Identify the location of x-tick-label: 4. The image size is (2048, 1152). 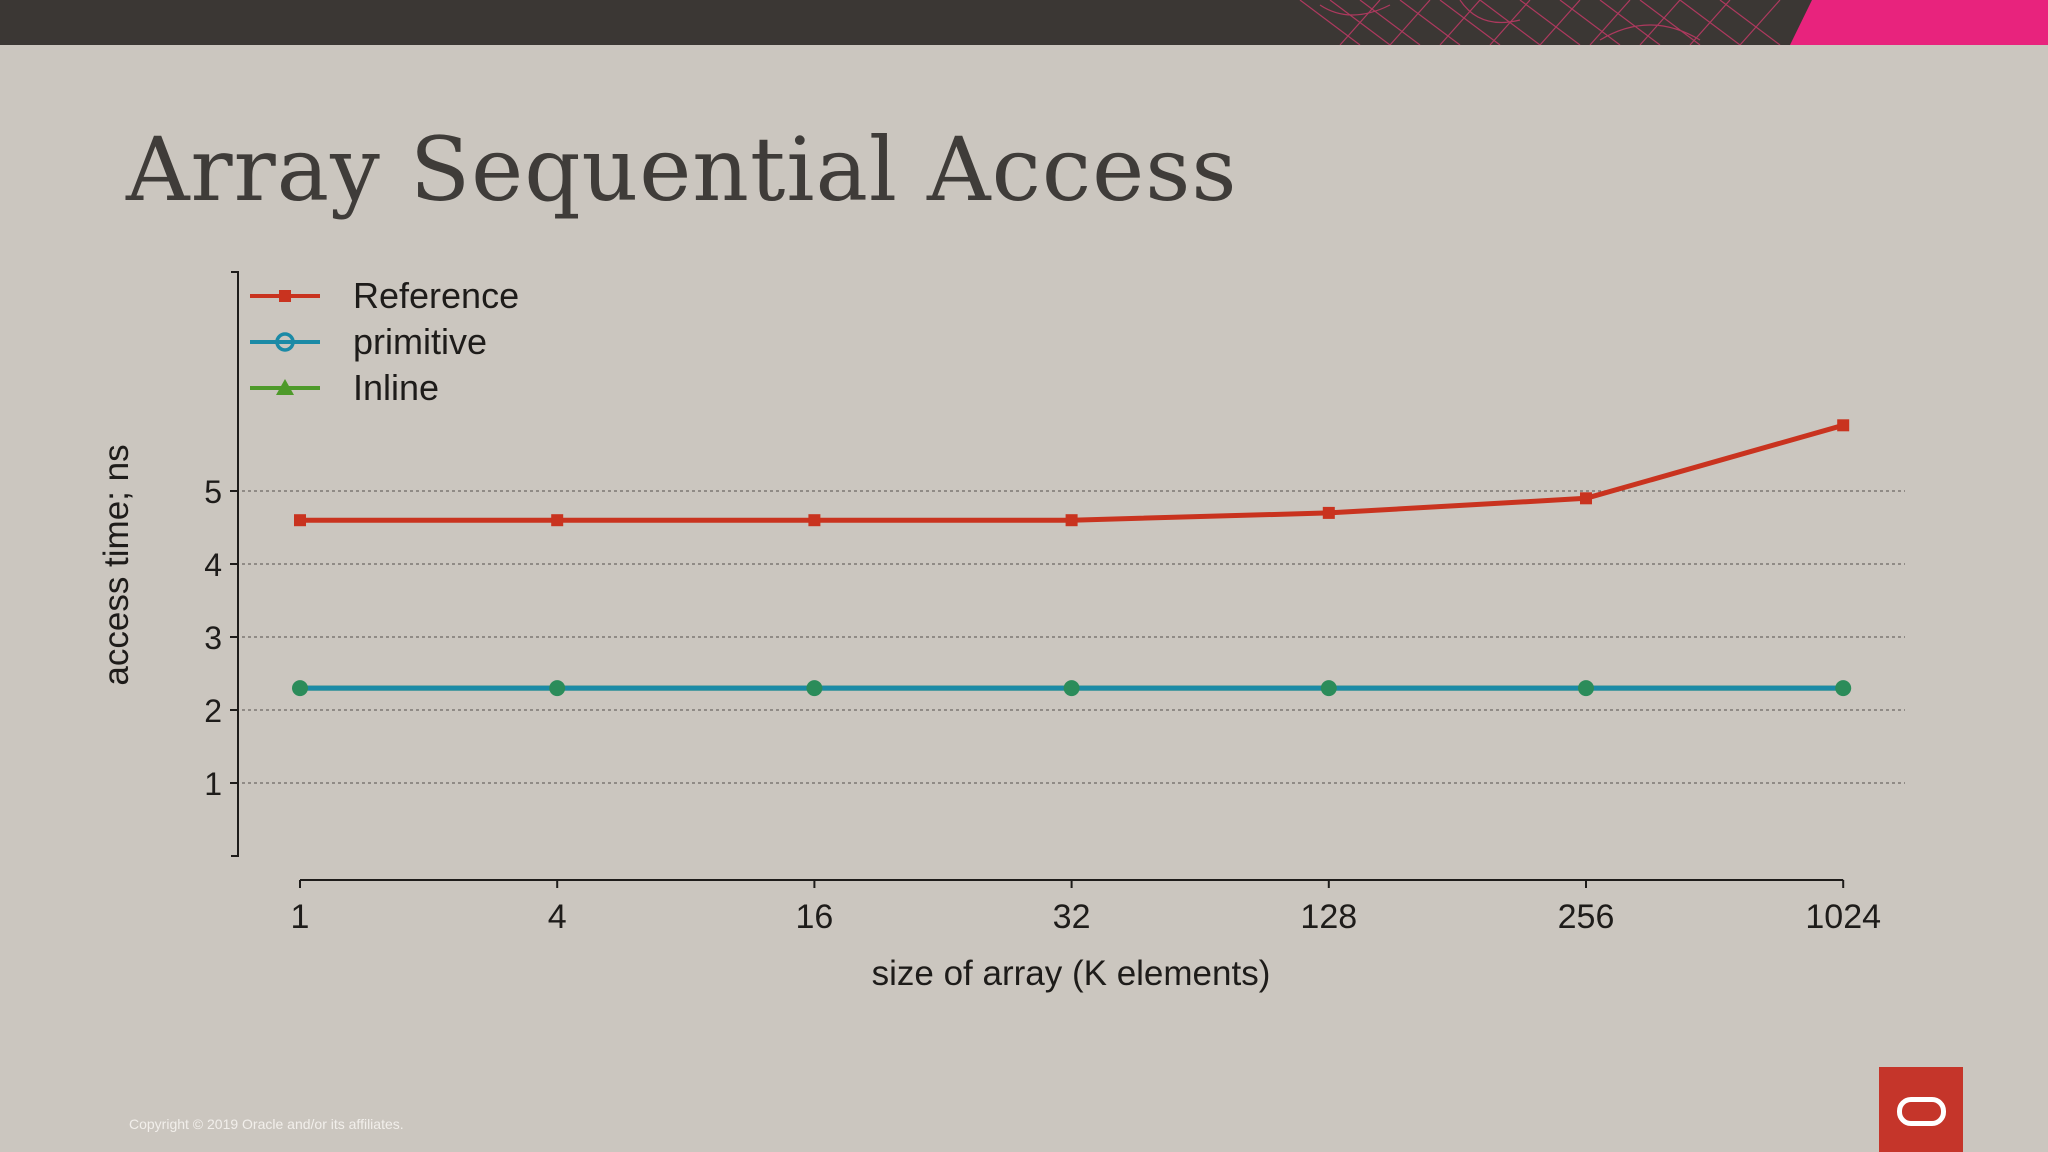
(557, 917).